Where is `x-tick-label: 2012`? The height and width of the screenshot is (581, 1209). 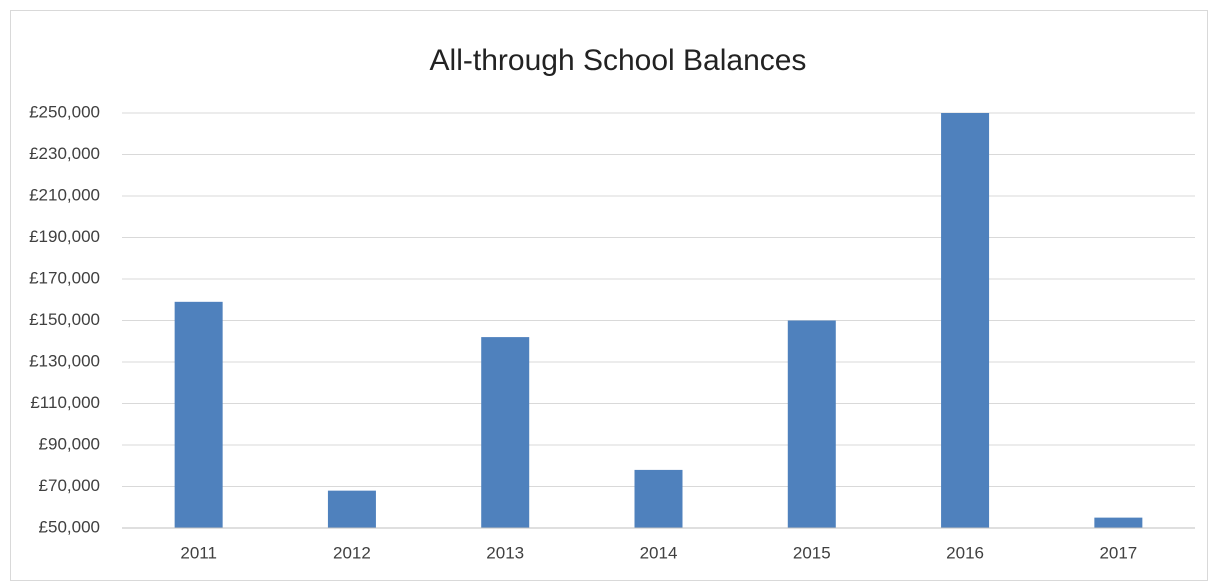
x-tick-label: 2012 is located at coordinates (352, 552).